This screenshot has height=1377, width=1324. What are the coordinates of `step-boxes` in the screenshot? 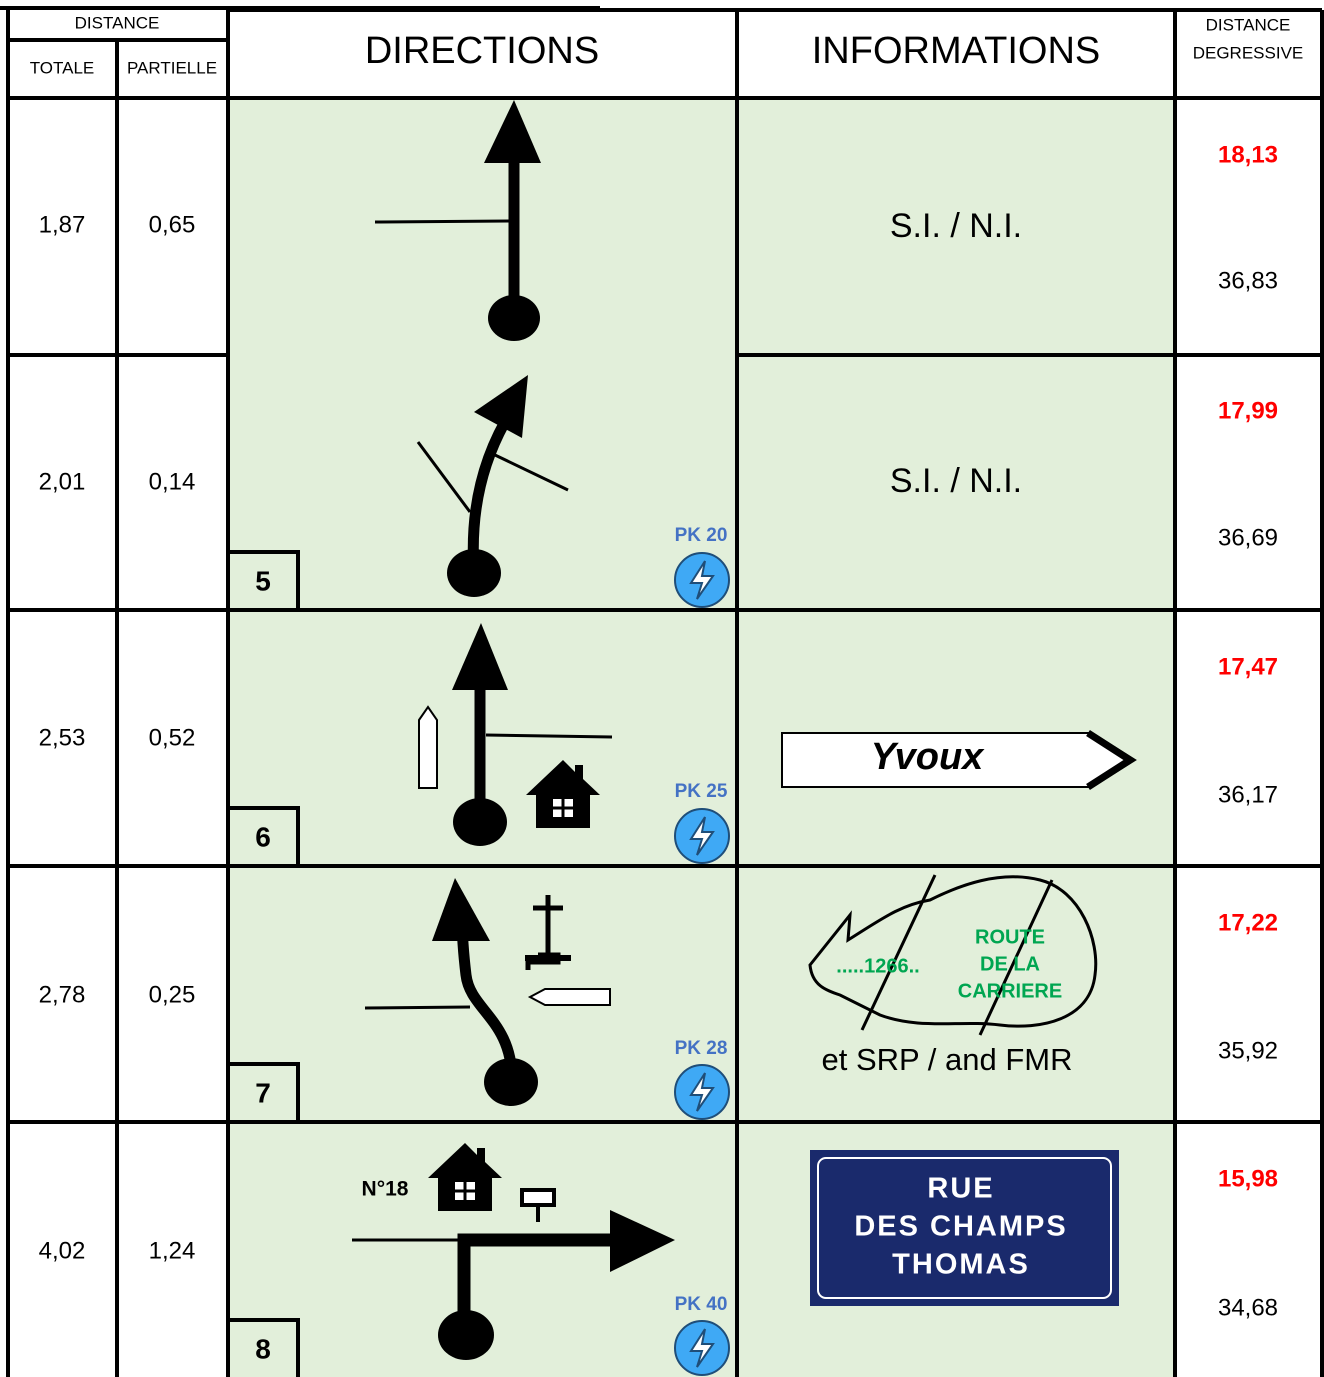 It's located at (264, 963).